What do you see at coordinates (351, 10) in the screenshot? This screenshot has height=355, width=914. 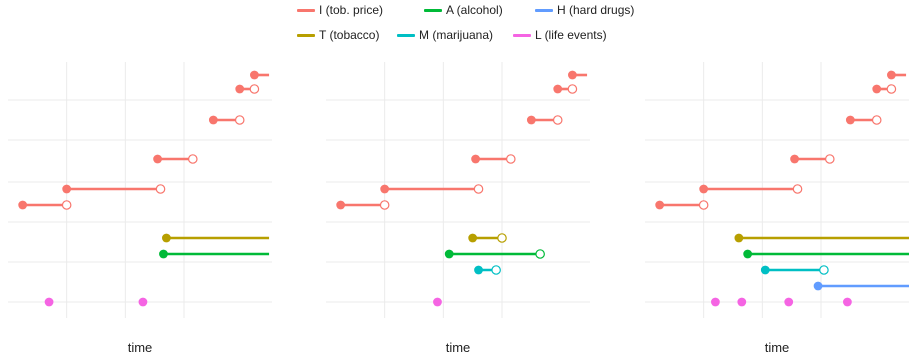 I see `legend-label: I (tob. price)` at bounding box center [351, 10].